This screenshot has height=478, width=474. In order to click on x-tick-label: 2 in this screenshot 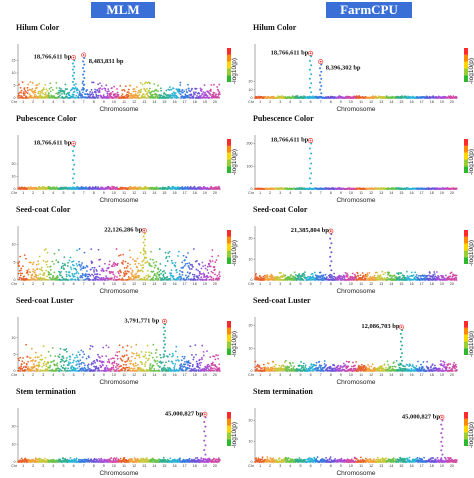, I will do `click(270, 284)`.